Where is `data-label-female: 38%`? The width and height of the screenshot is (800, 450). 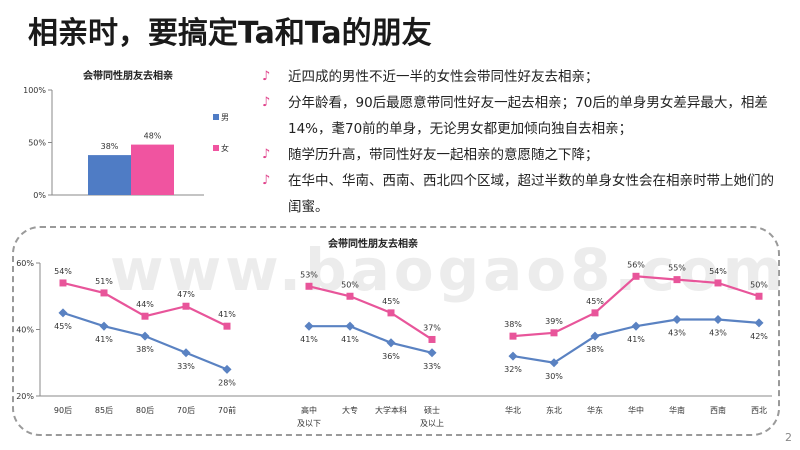 data-label-female: 38% is located at coordinates (513, 324).